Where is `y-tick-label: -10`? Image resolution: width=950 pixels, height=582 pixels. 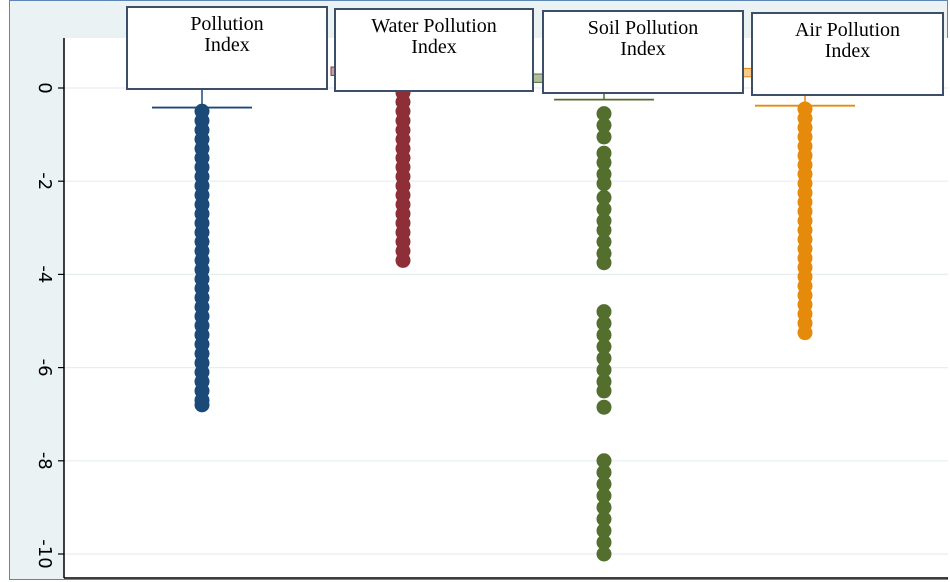 y-tick-label: -10 is located at coordinates (44, 553).